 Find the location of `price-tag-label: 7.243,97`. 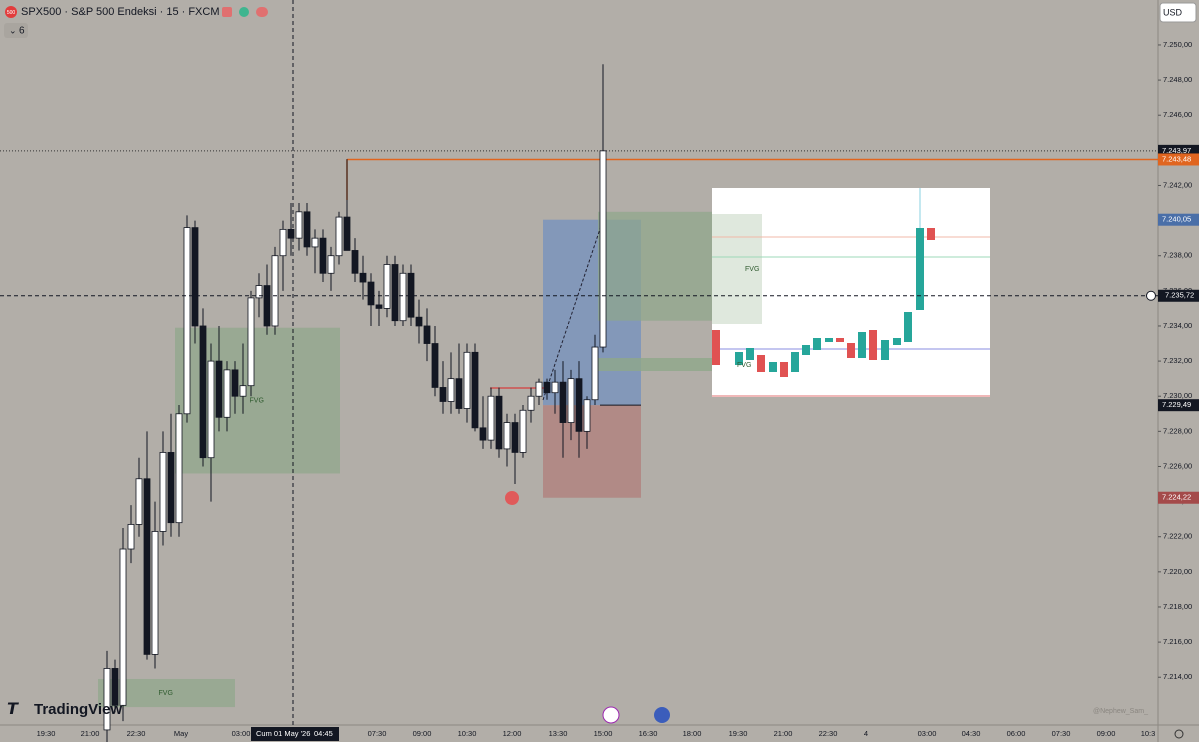

price-tag-label: 7.243,97 is located at coordinates (1176, 150).